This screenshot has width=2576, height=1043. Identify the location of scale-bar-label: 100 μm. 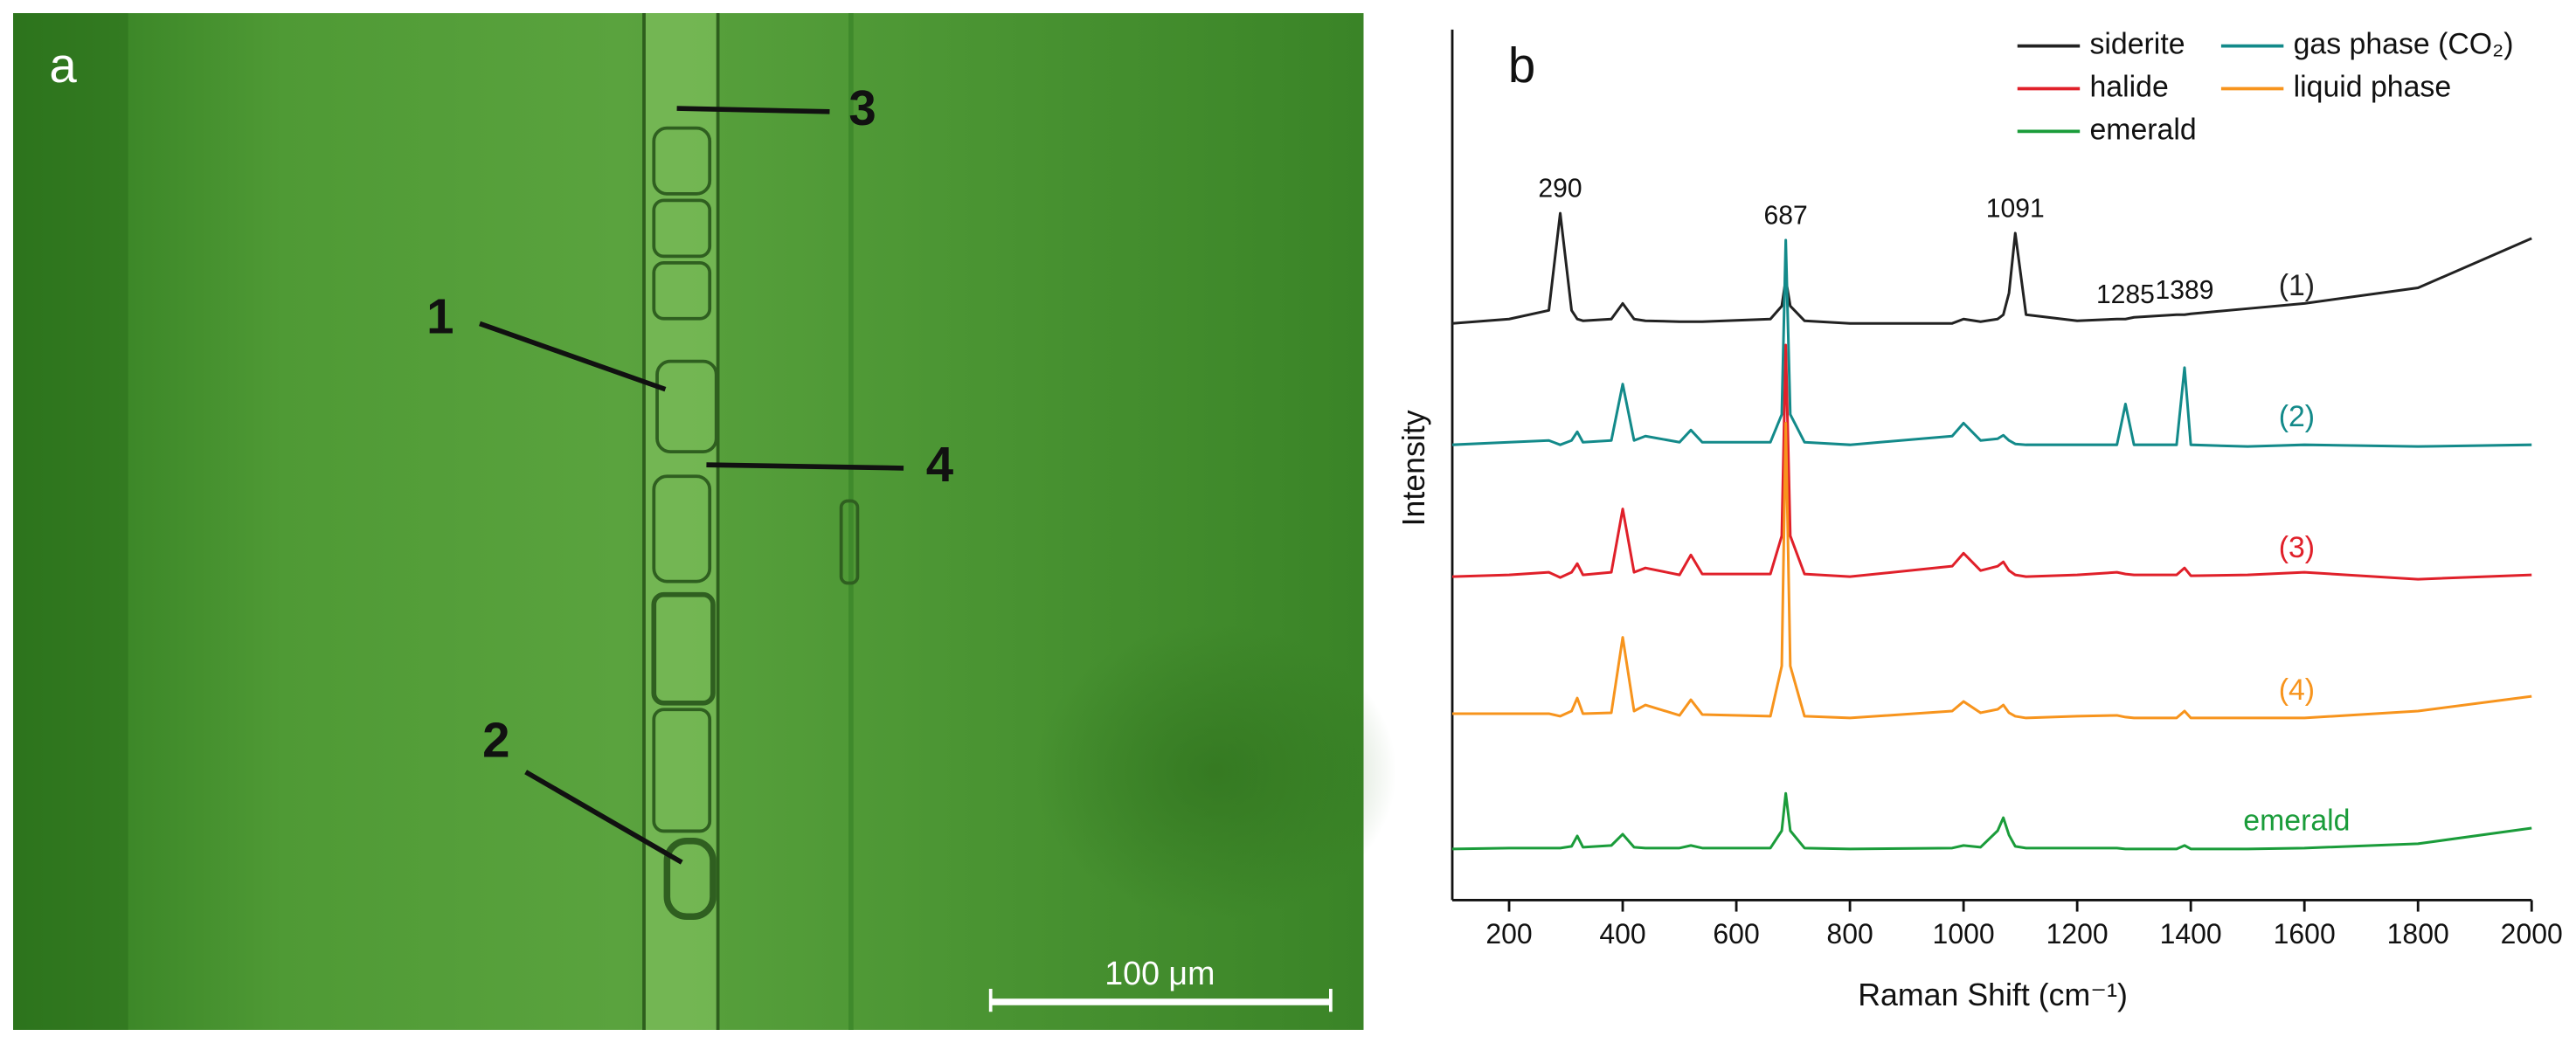
(1159, 973).